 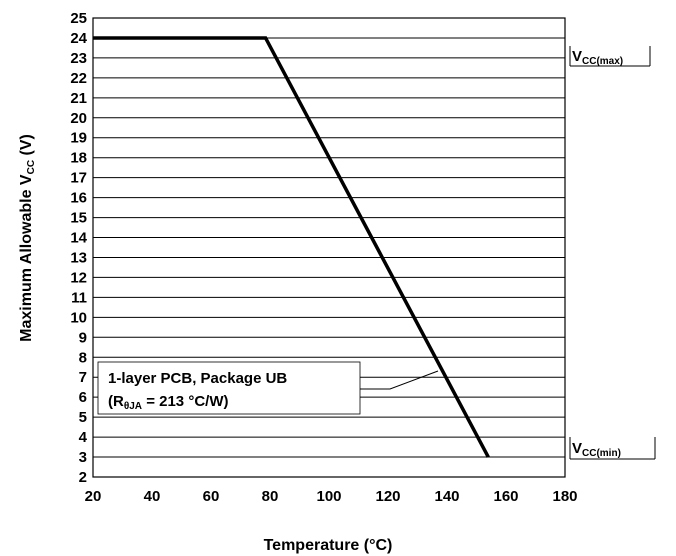 What do you see at coordinates (387, 496) in the screenshot?
I see `x-tick-label: 120` at bounding box center [387, 496].